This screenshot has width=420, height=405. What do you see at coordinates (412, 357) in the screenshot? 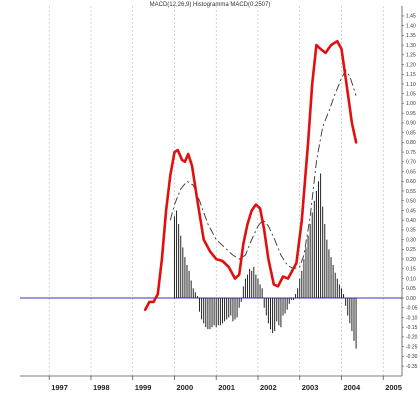
I see `y-tick-label: -0.30` at bounding box center [412, 357].